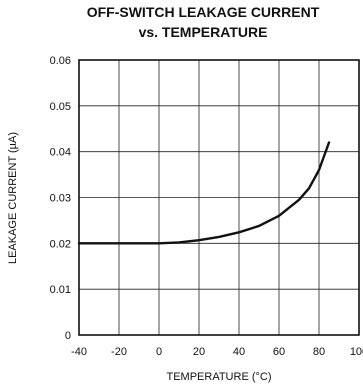 The height and width of the screenshot is (385, 363). What do you see at coordinates (13, 198) in the screenshot?
I see `y-axis-label: LEAKAGE CURRENT (µA)` at bounding box center [13, 198].